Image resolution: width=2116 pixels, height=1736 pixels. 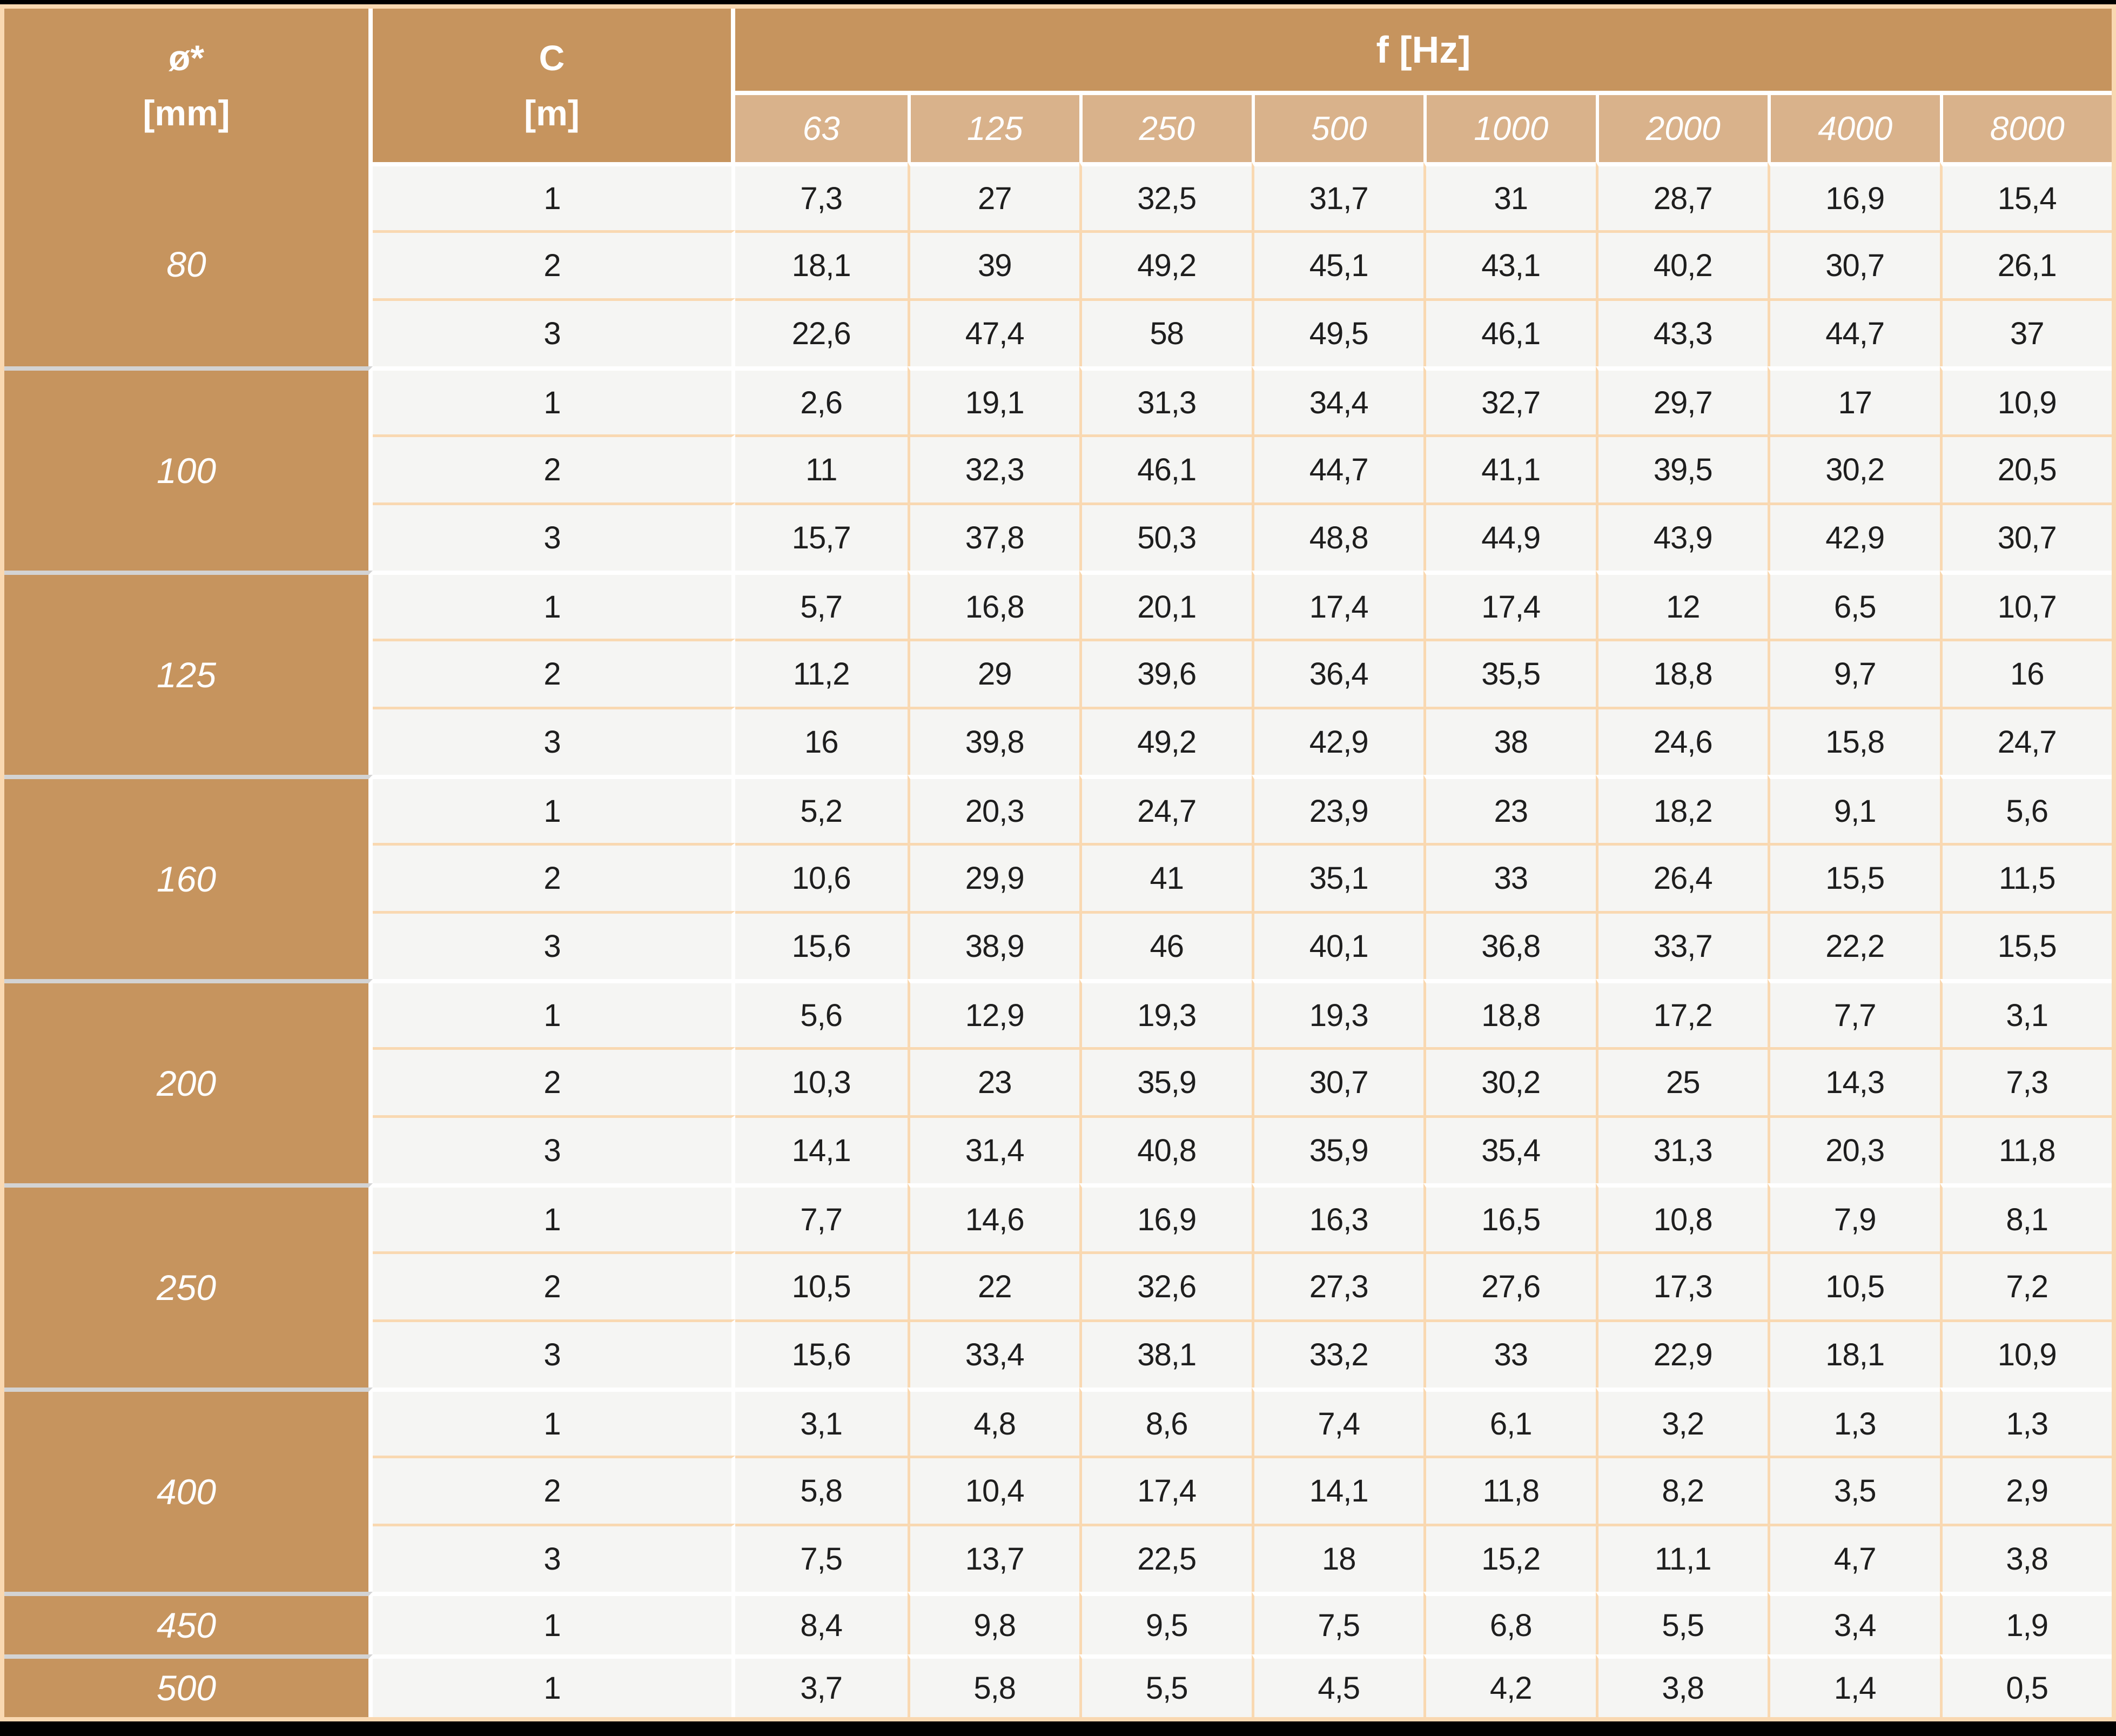 What do you see at coordinates (2026, 332) in the screenshot?
I see `value-cell: 37` at bounding box center [2026, 332].